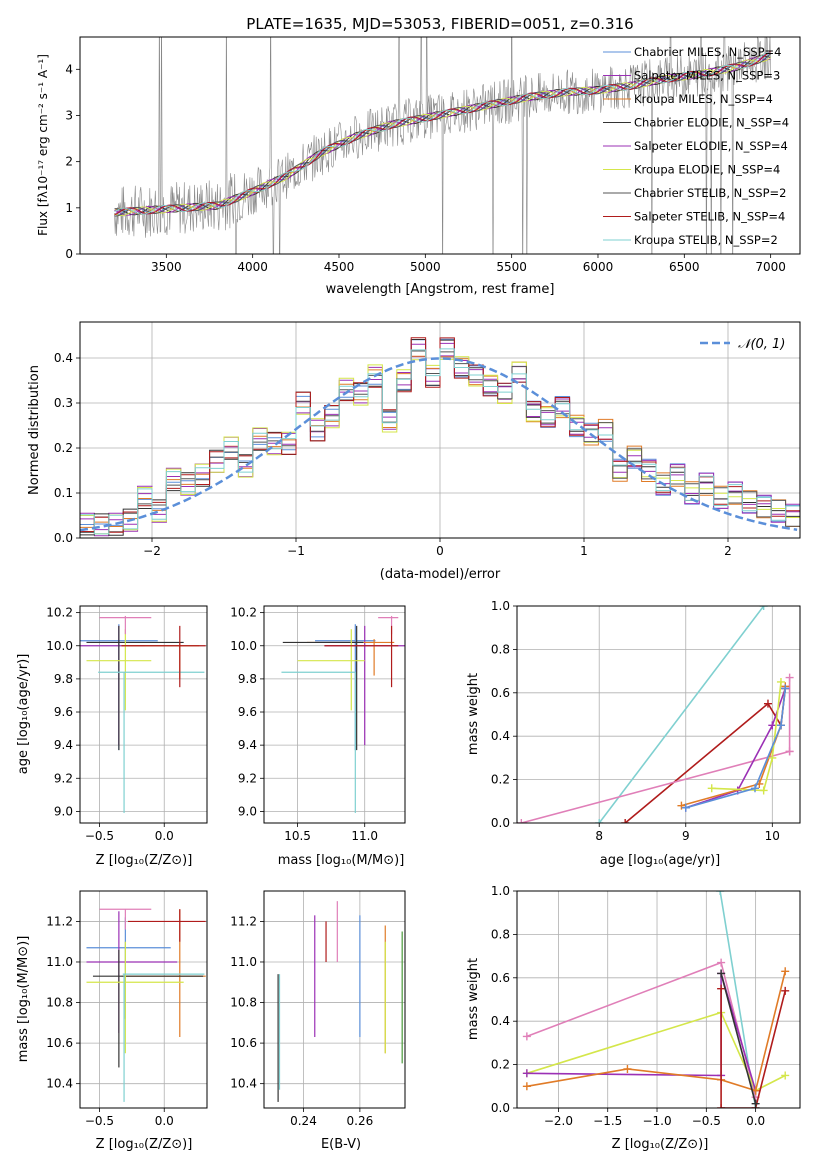 This screenshot has height=1170, width=819. I want to click on weight_vs_Z-ytick-label: 0.6, so click(500, 978).